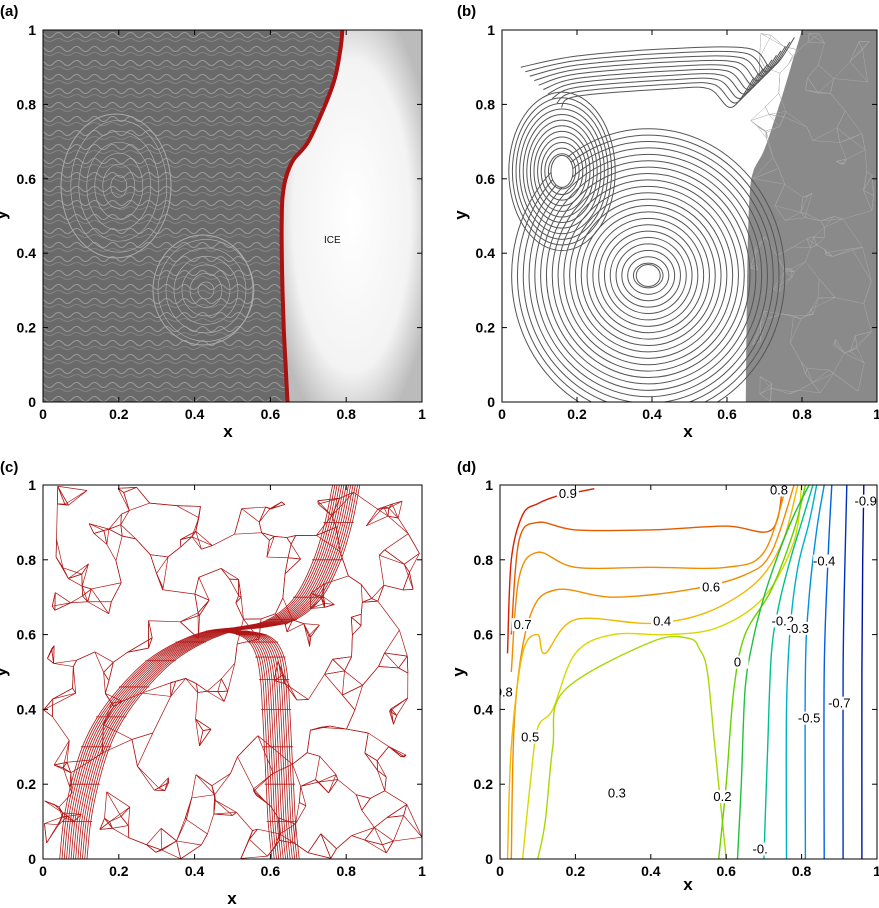 The height and width of the screenshot is (908, 879). What do you see at coordinates (27, 328) in the screenshot?
I see `y-tick-label: 0.2` at bounding box center [27, 328].